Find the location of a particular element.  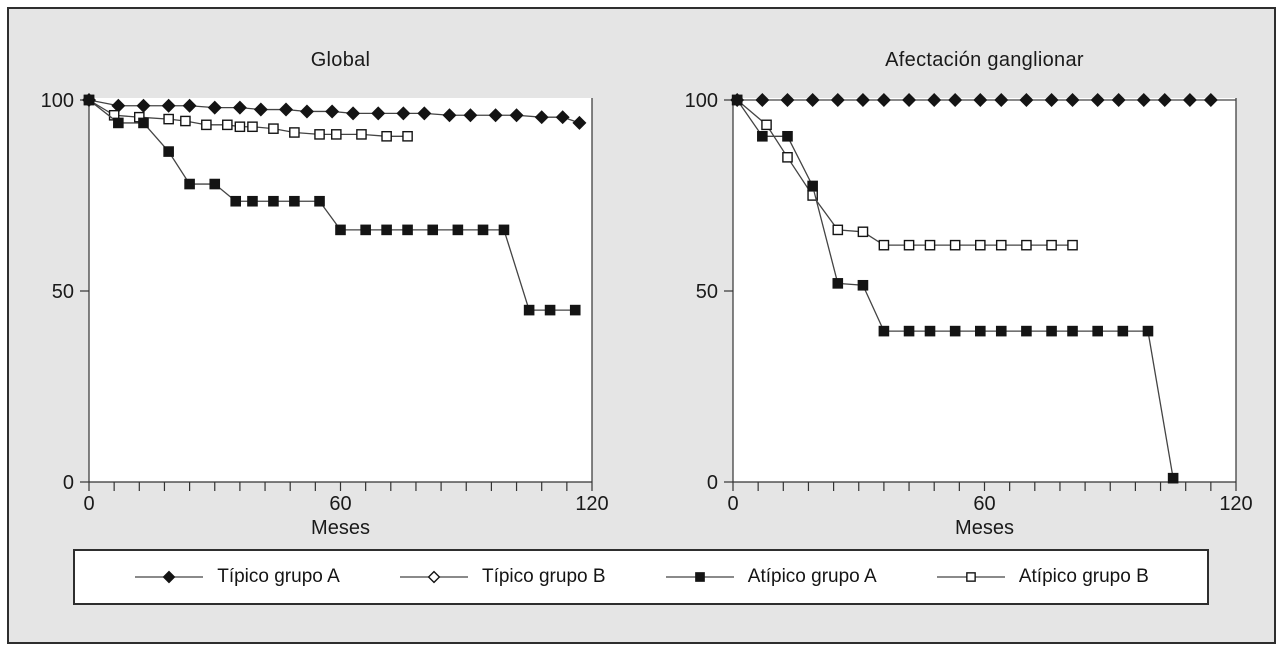

chart-ganglionar-title: Afectación ganglionar is located at coordinates (984, 60).